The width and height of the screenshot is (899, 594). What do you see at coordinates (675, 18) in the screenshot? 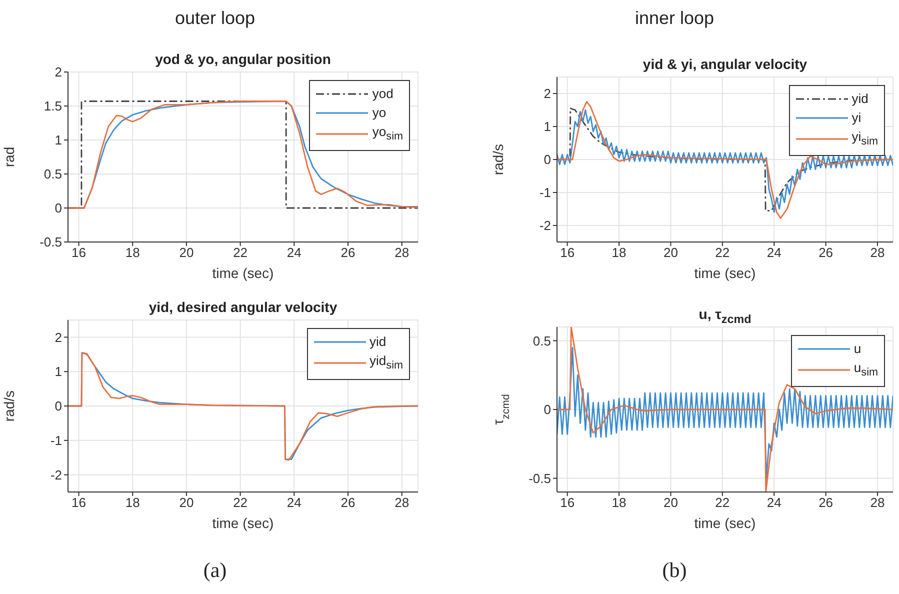
I see `text: inner loop` at bounding box center [675, 18].